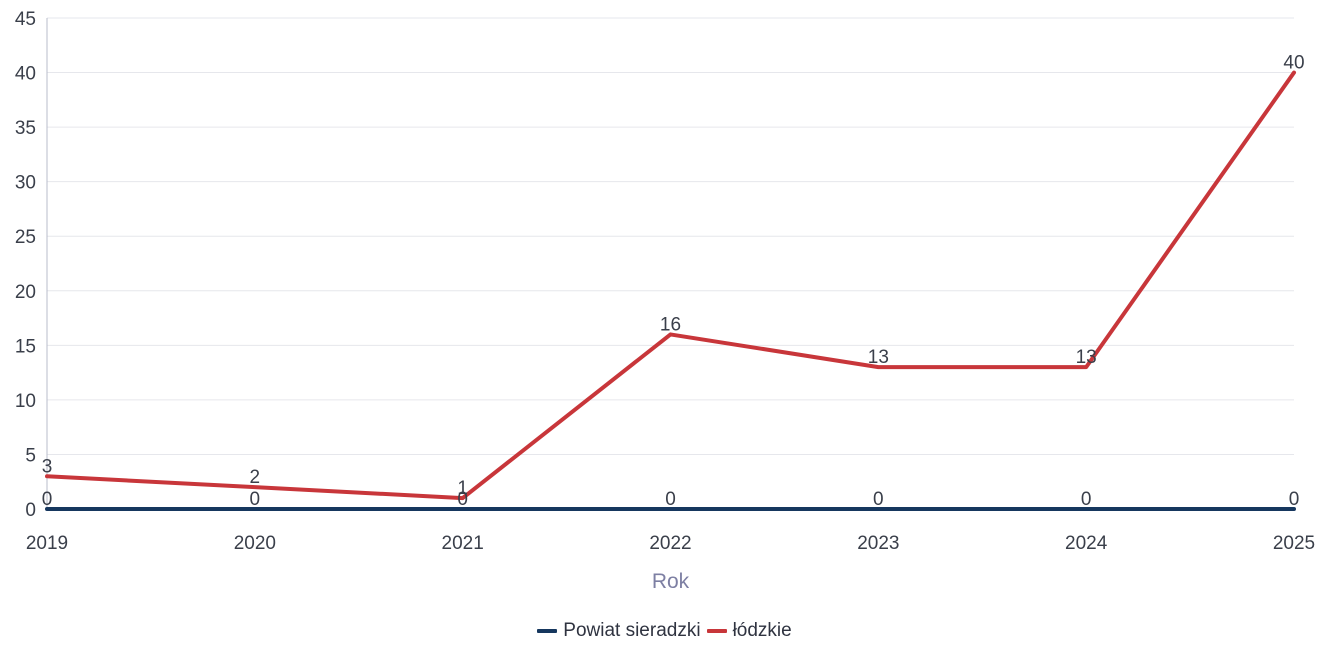 The image size is (1329, 645). Describe the element at coordinates (762, 630) in the screenshot. I see `legend-label: łódzkie` at that location.